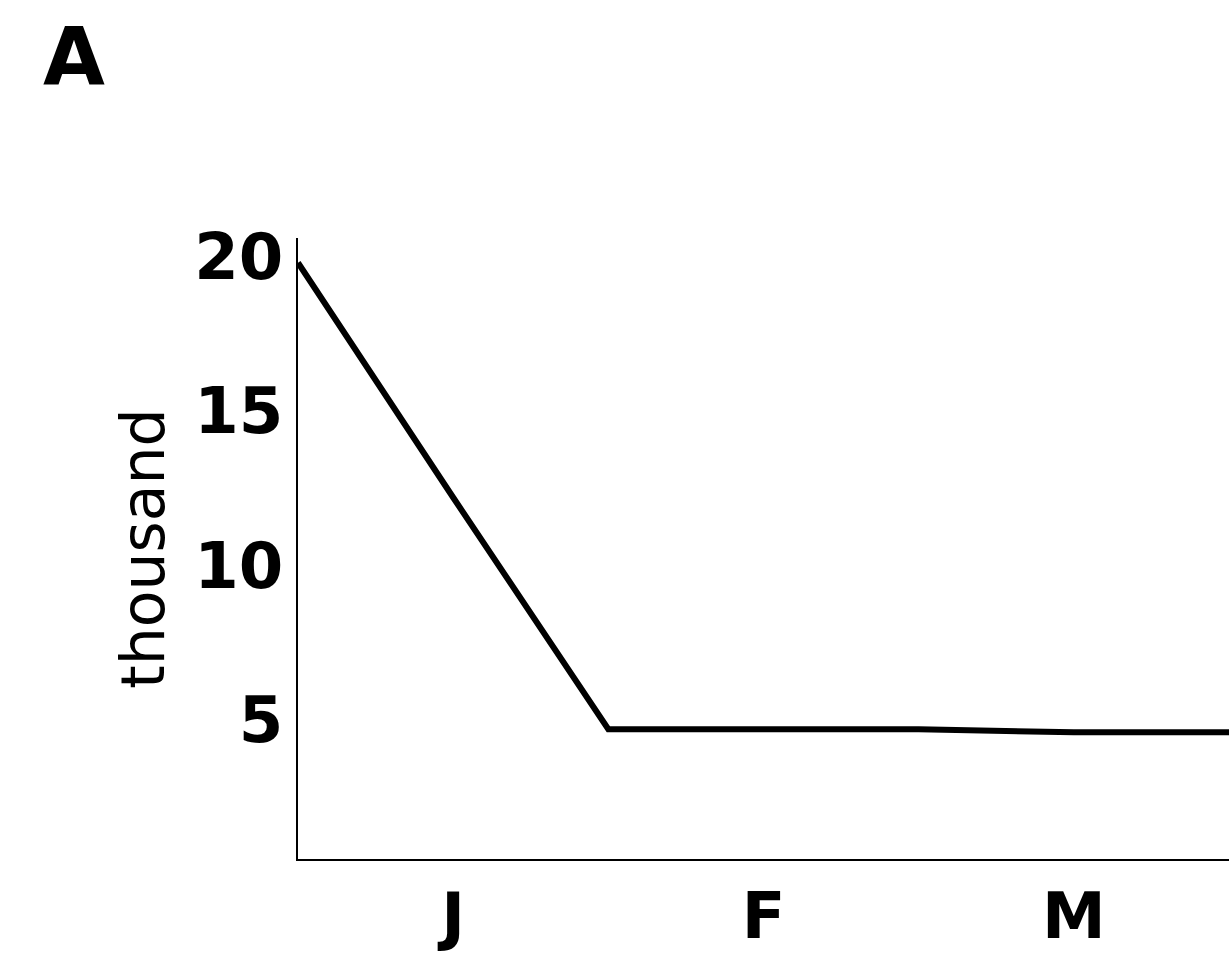 This screenshot has height=977, width=1229. What do you see at coordinates (261, 720) in the screenshot?
I see `y-tick-label: 5` at bounding box center [261, 720].